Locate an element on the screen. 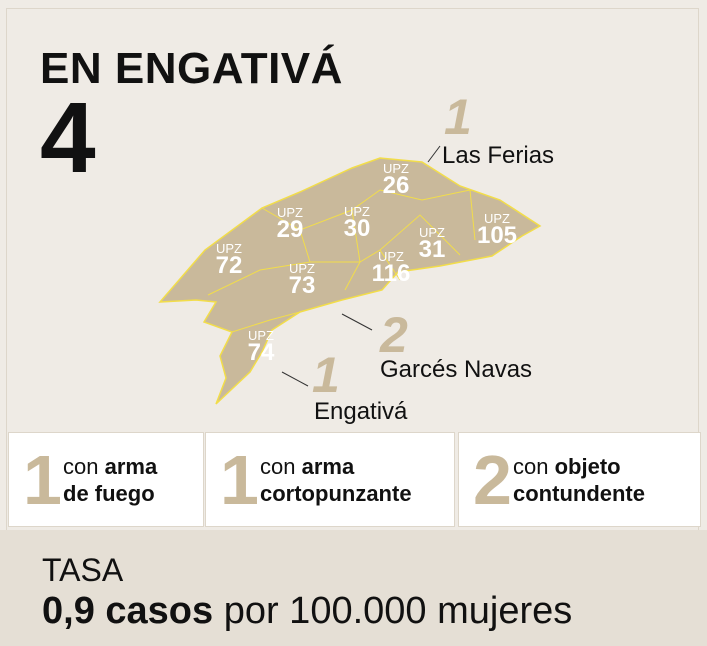 The height and width of the screenshot is (646, 707). borders is located at coordinates (341, 261).